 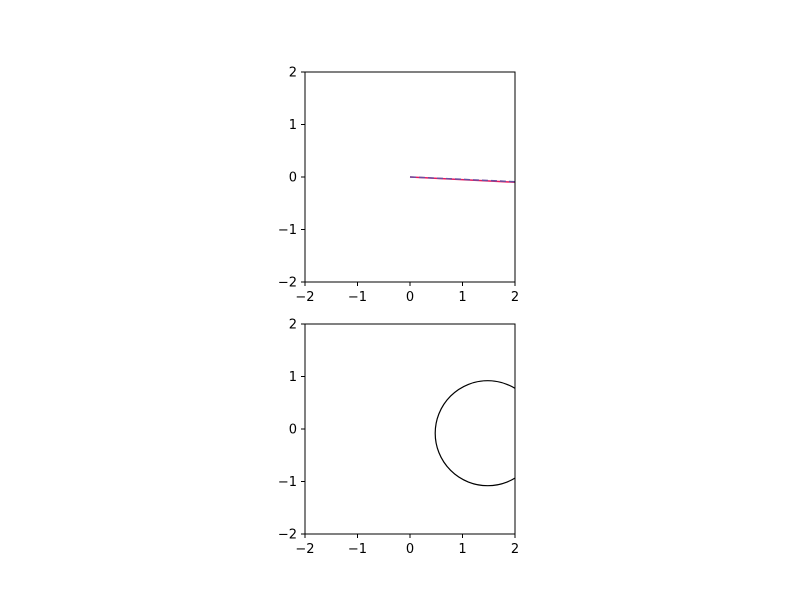 What do you see at coordinates (515, 297) in the screenshot?
I see `subplot-1-x-tick-label: 2` at bounding box center [515, 297].